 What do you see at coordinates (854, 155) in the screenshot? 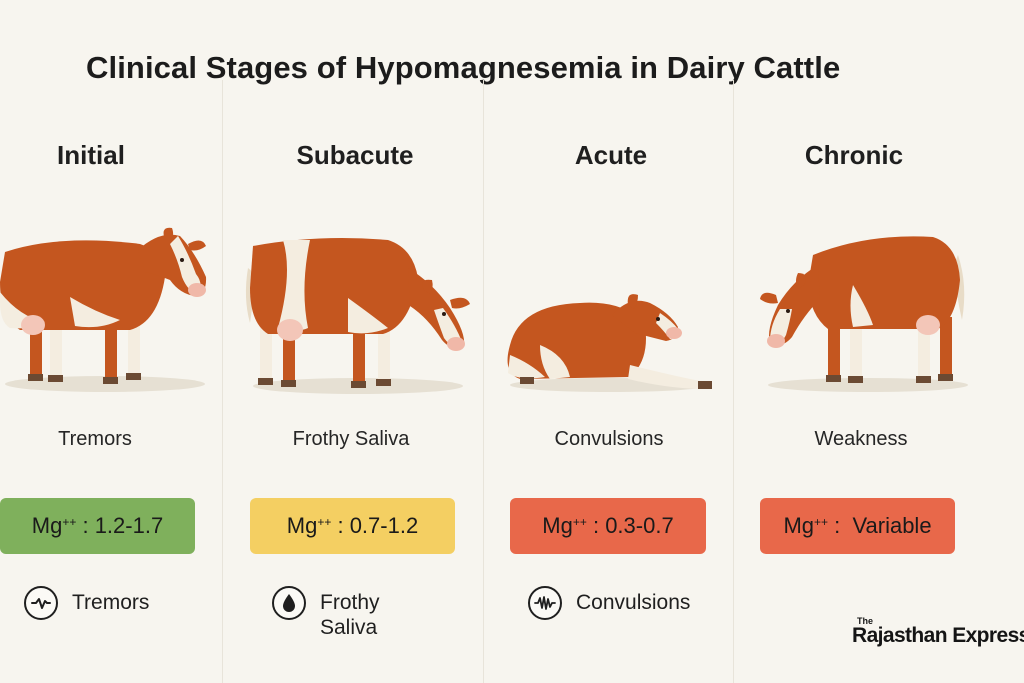
I see `stage-title-chronic: Chronic` at bounding box center [854, 155].